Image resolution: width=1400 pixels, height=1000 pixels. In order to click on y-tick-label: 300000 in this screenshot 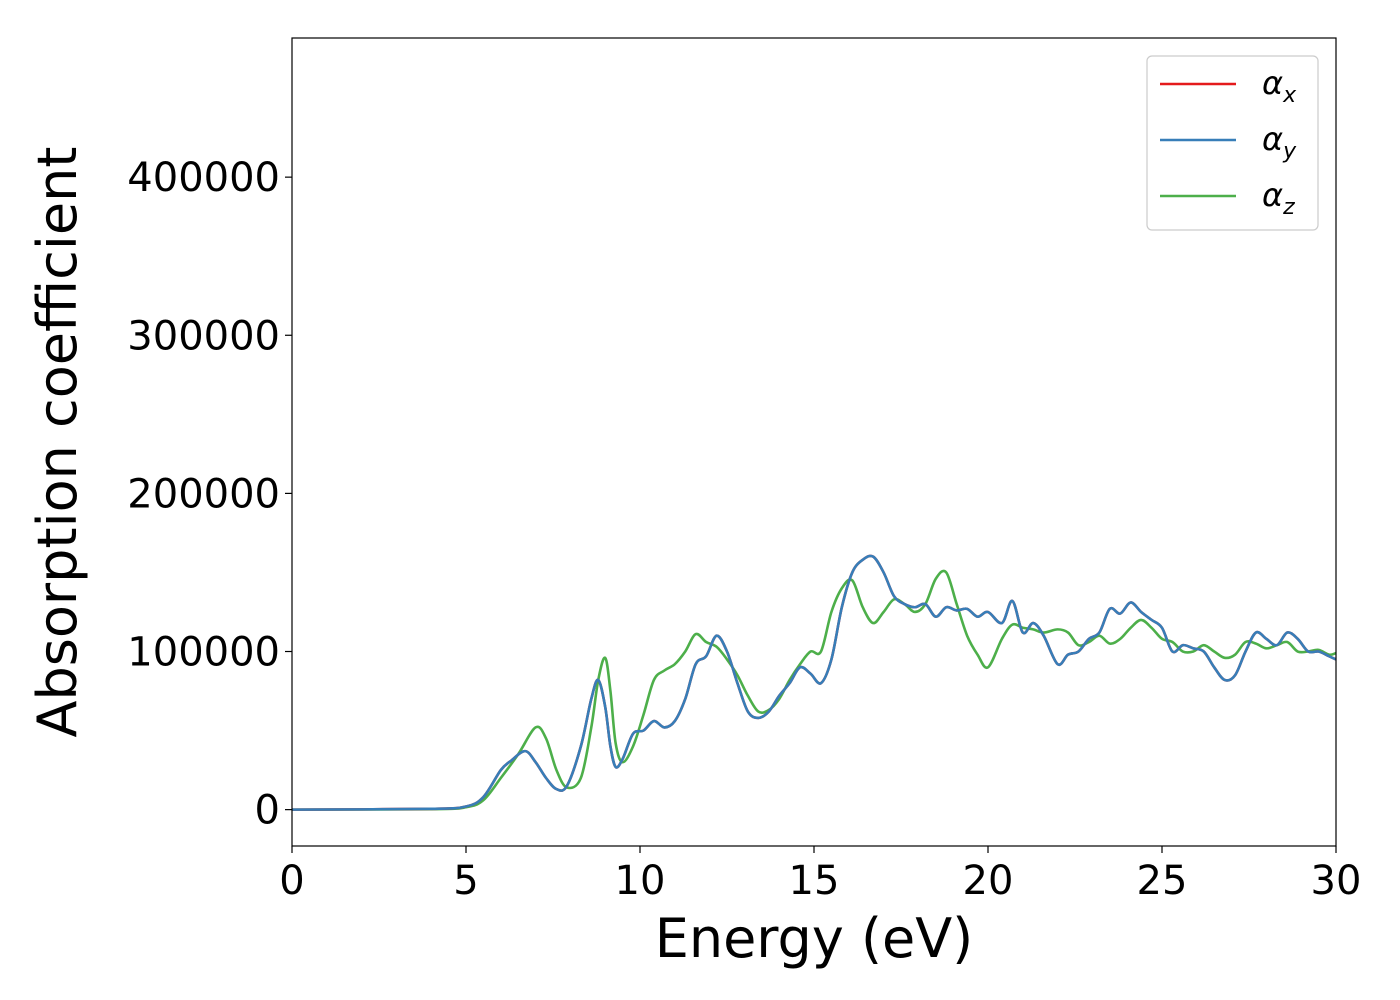, I will do `click(203, 336)`.